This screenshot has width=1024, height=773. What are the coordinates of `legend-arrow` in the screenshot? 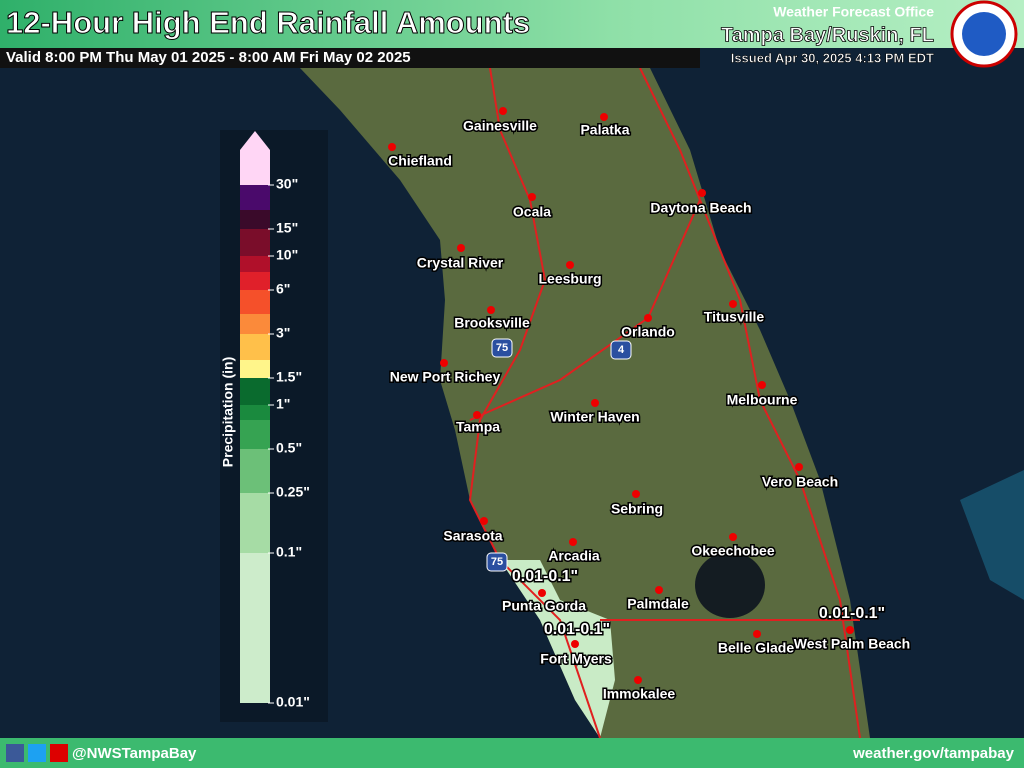 It's located at (255, 140).